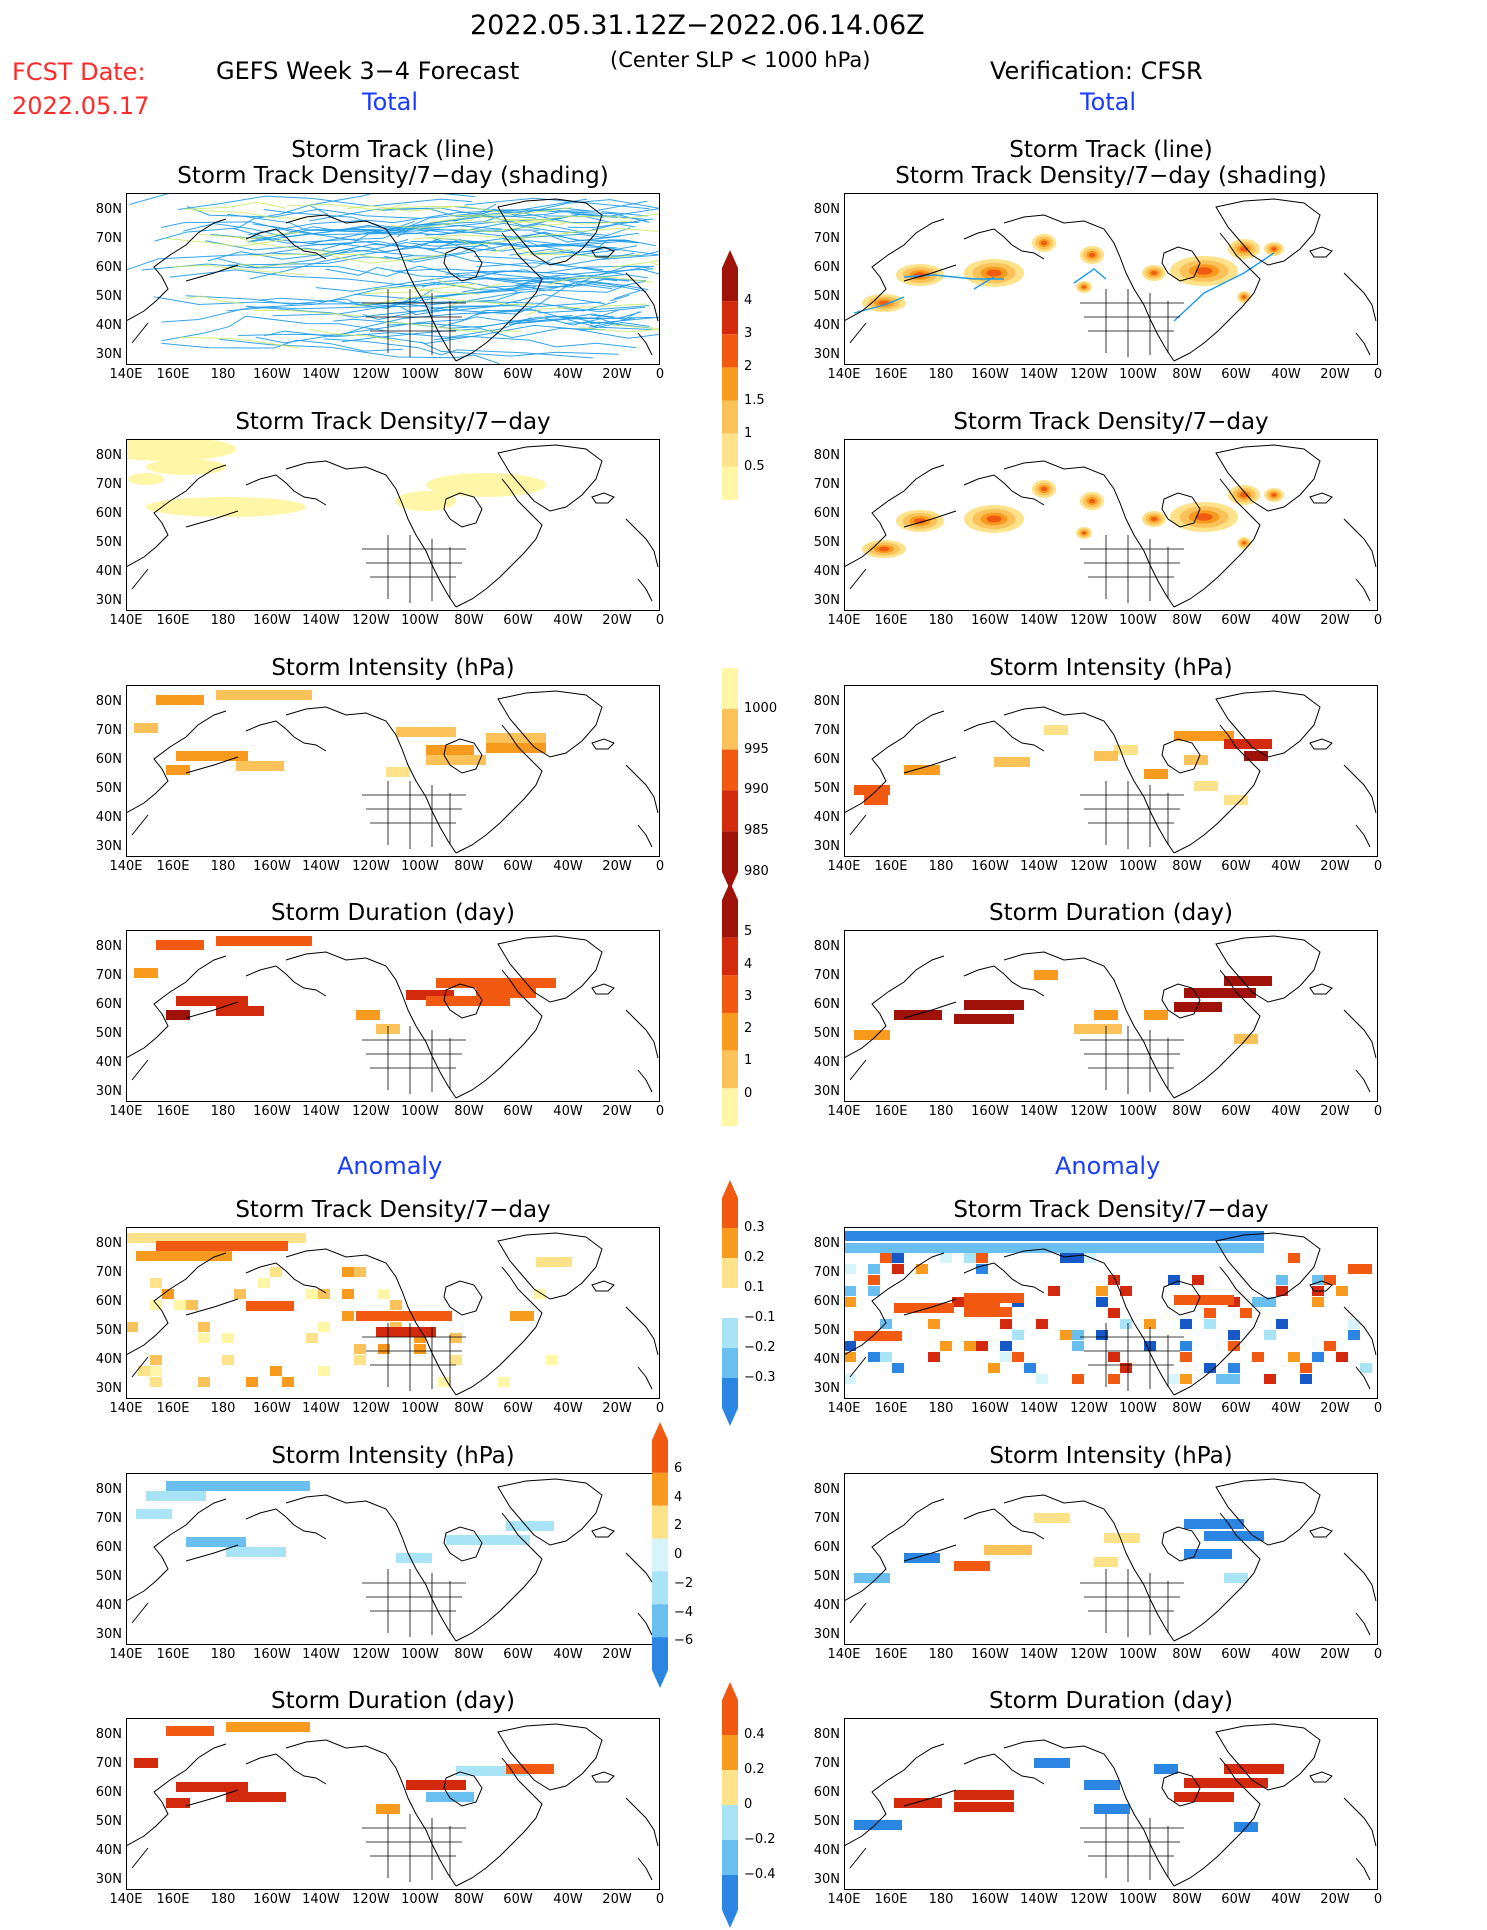  I want to click on lon-label: 140W, so click(321, 1654).